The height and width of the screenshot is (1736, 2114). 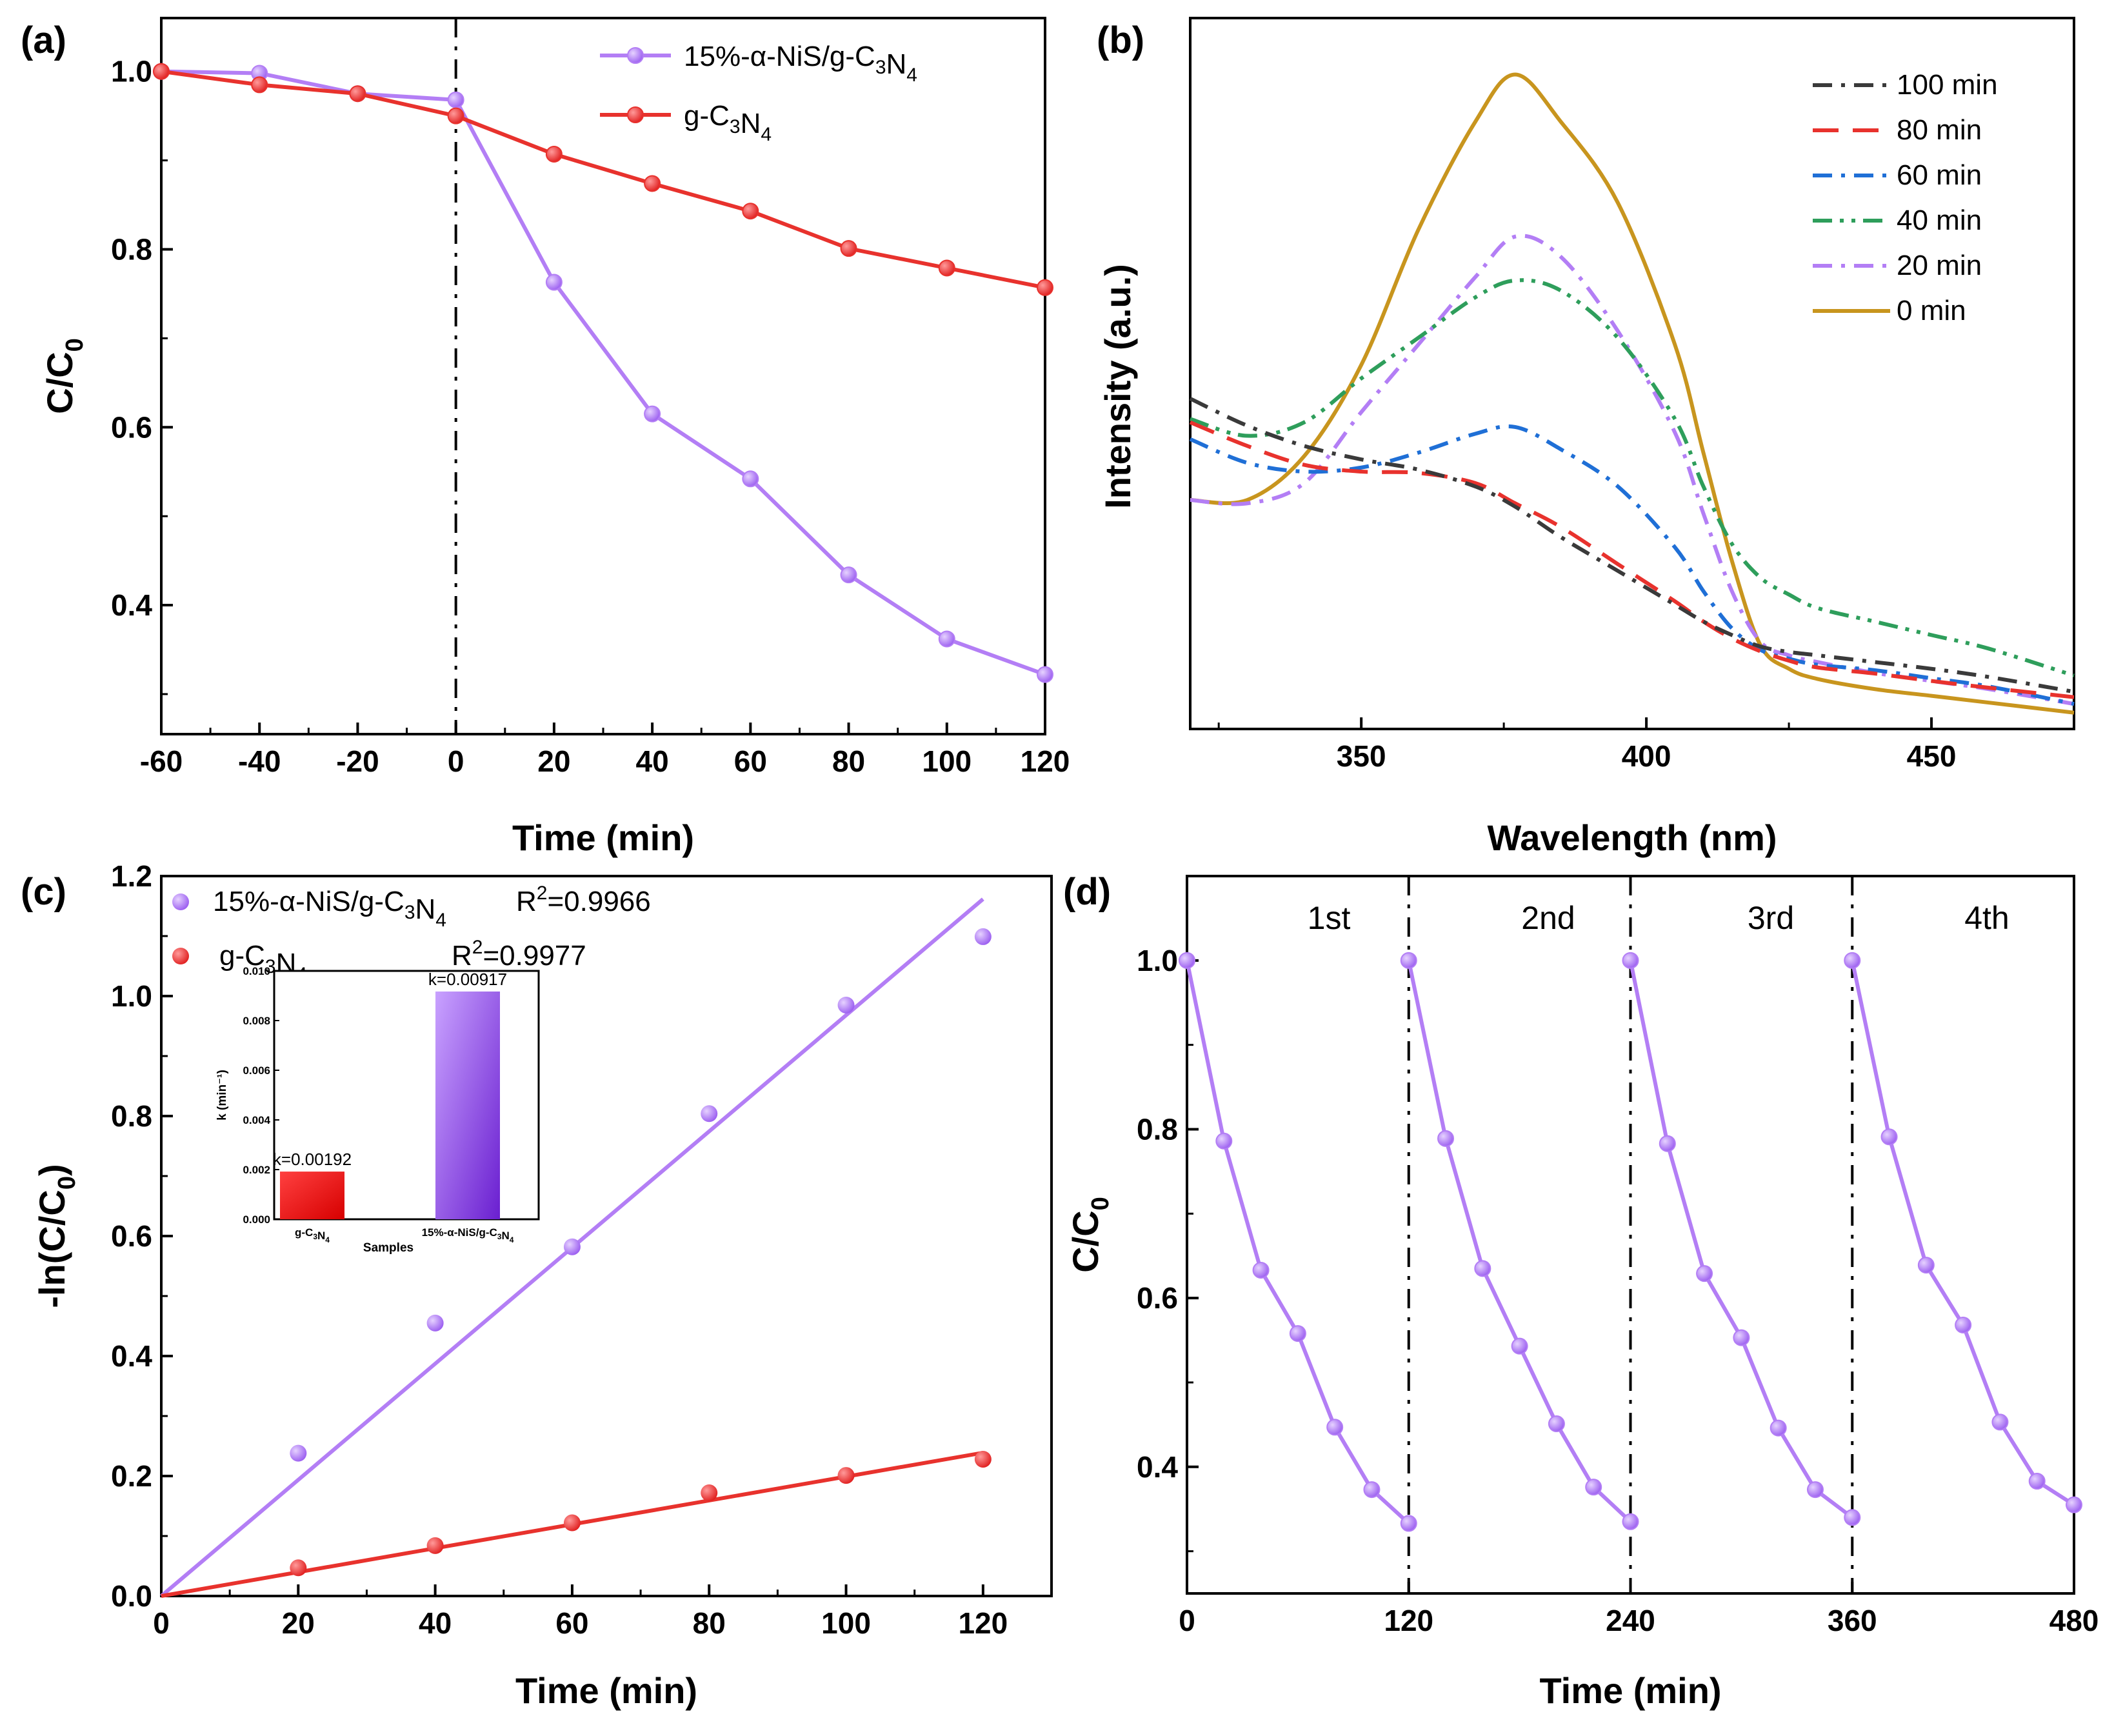 I want to click on legend-marker, so click(x=180, y=901).